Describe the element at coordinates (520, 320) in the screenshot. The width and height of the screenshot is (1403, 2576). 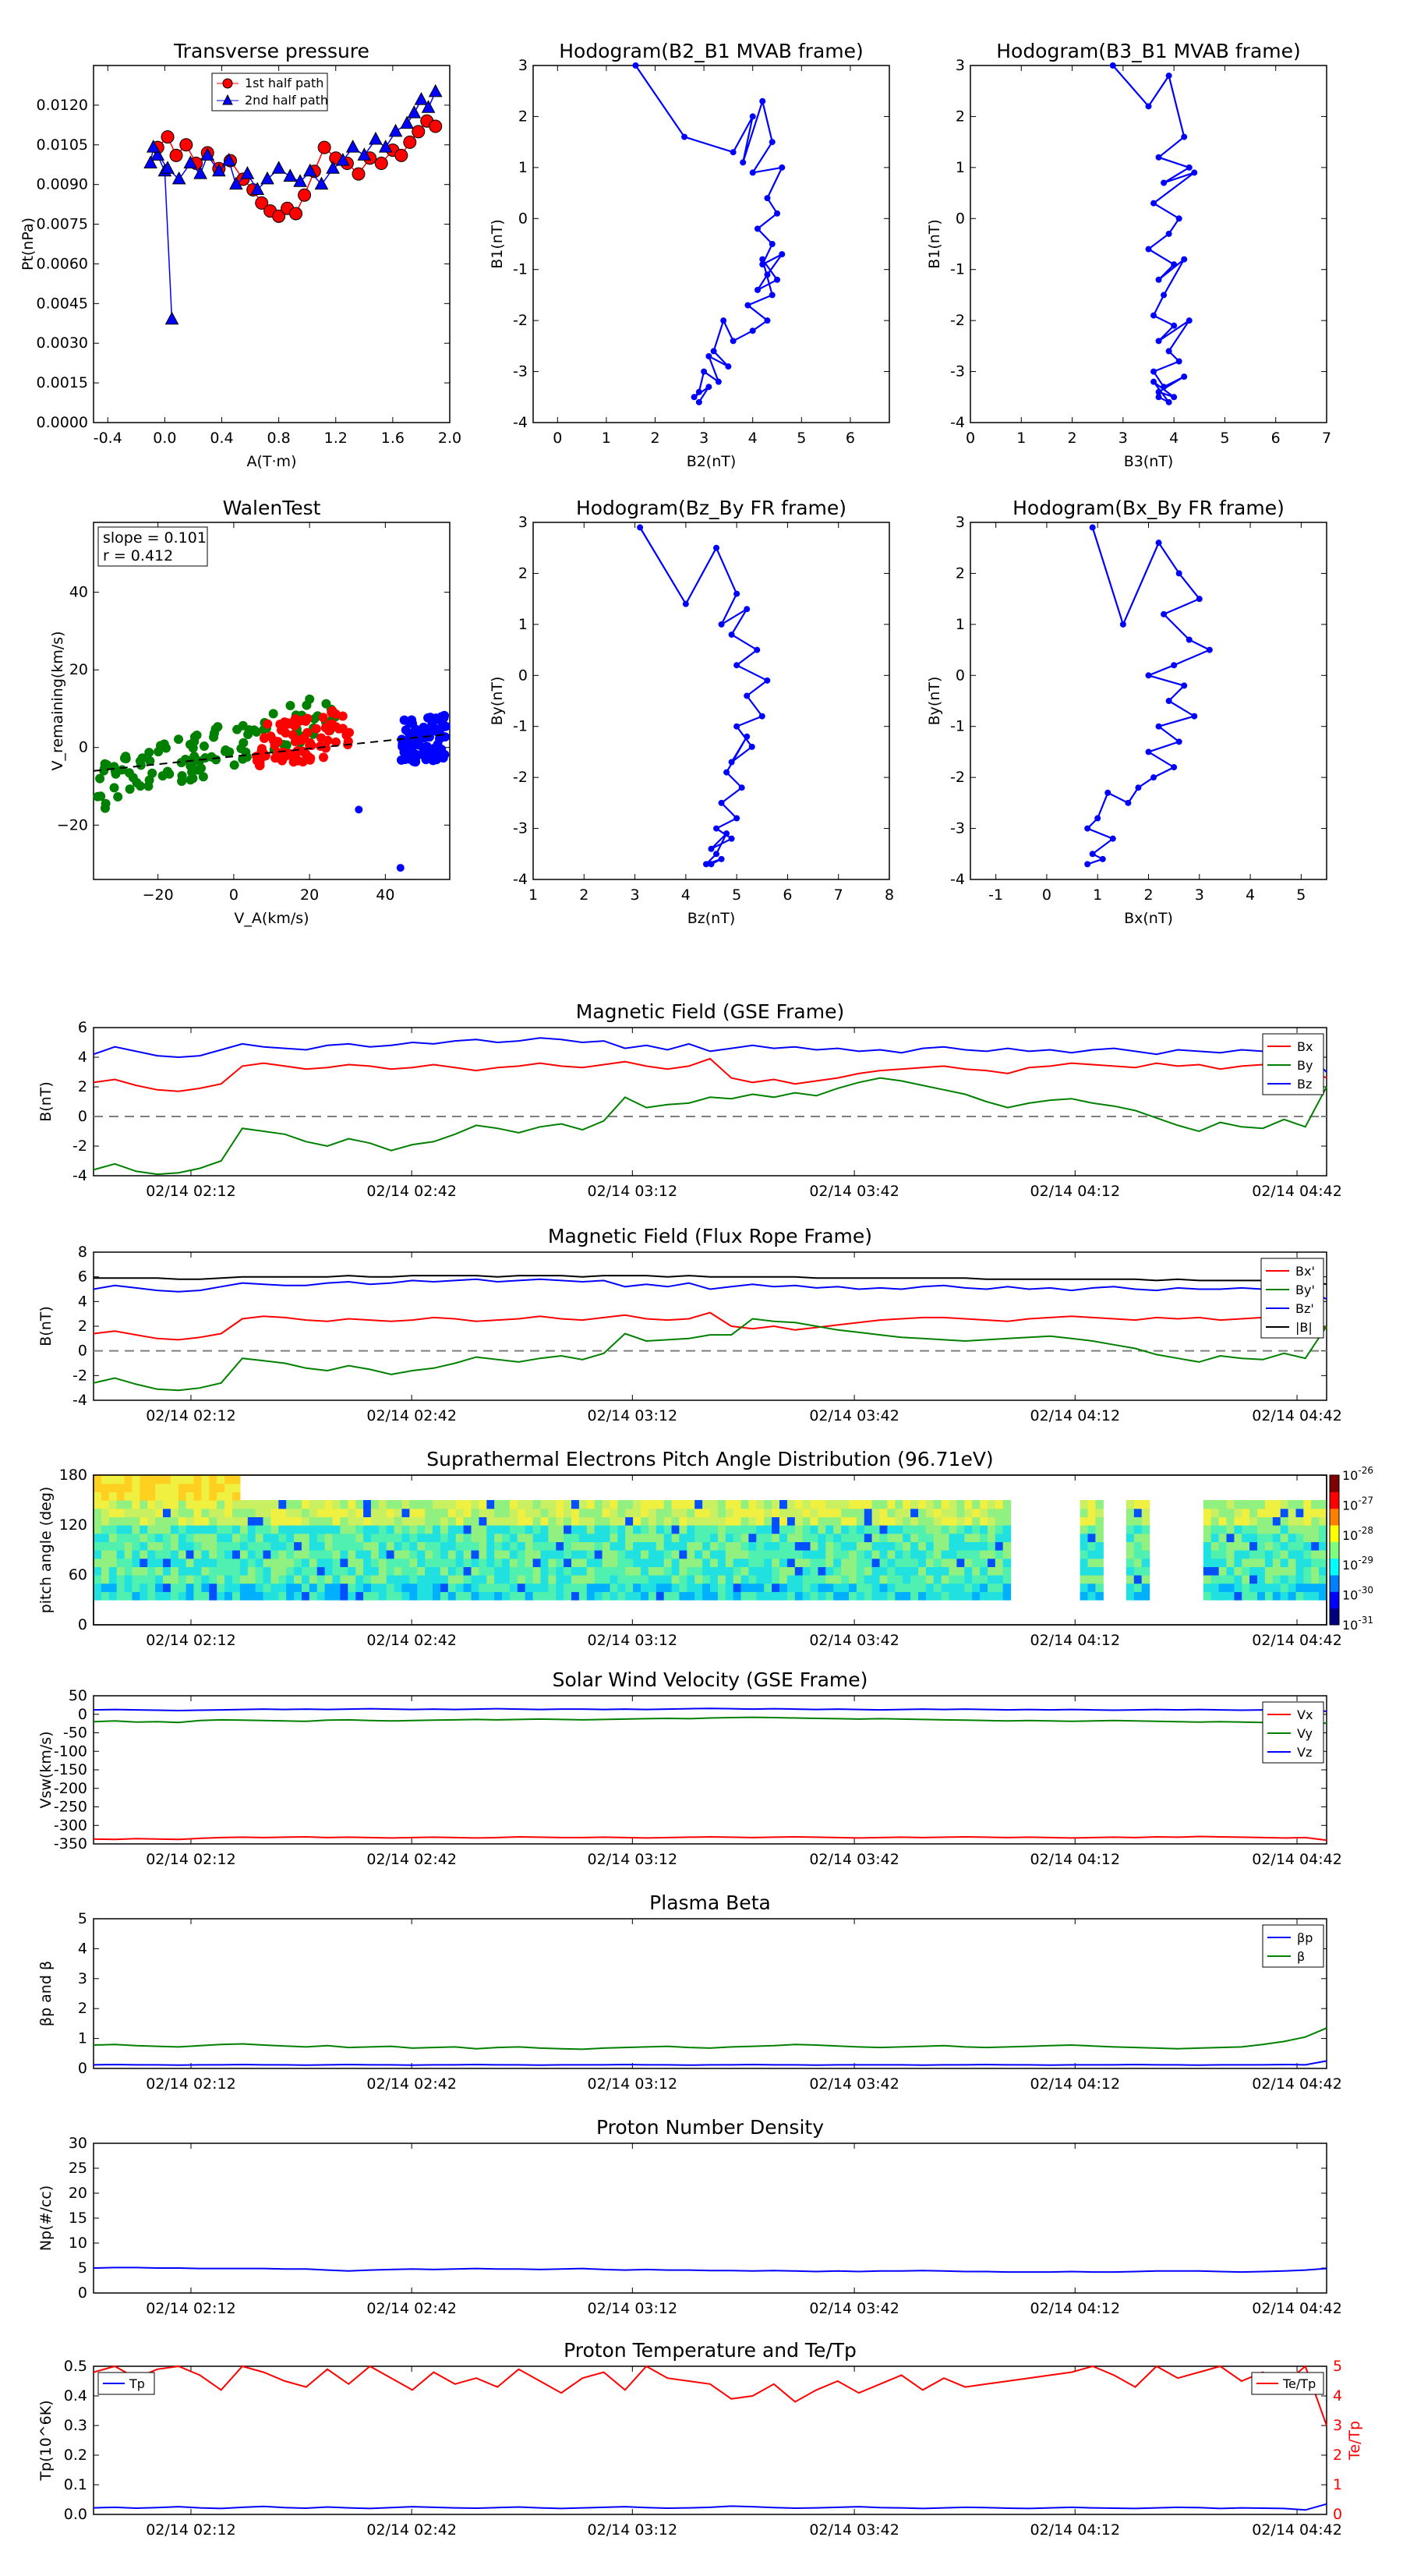
I see `y-tick-label: -2` at that location.